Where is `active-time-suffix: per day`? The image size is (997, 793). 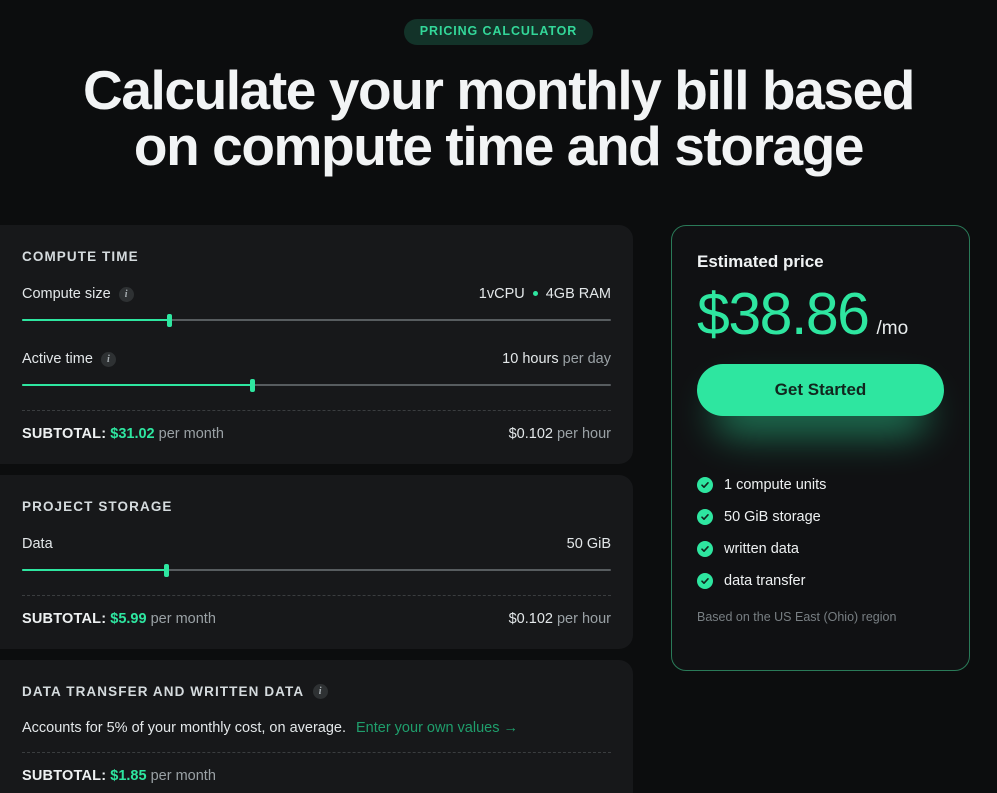 active-time-suffix: per day is located at coordinates (586, 359).